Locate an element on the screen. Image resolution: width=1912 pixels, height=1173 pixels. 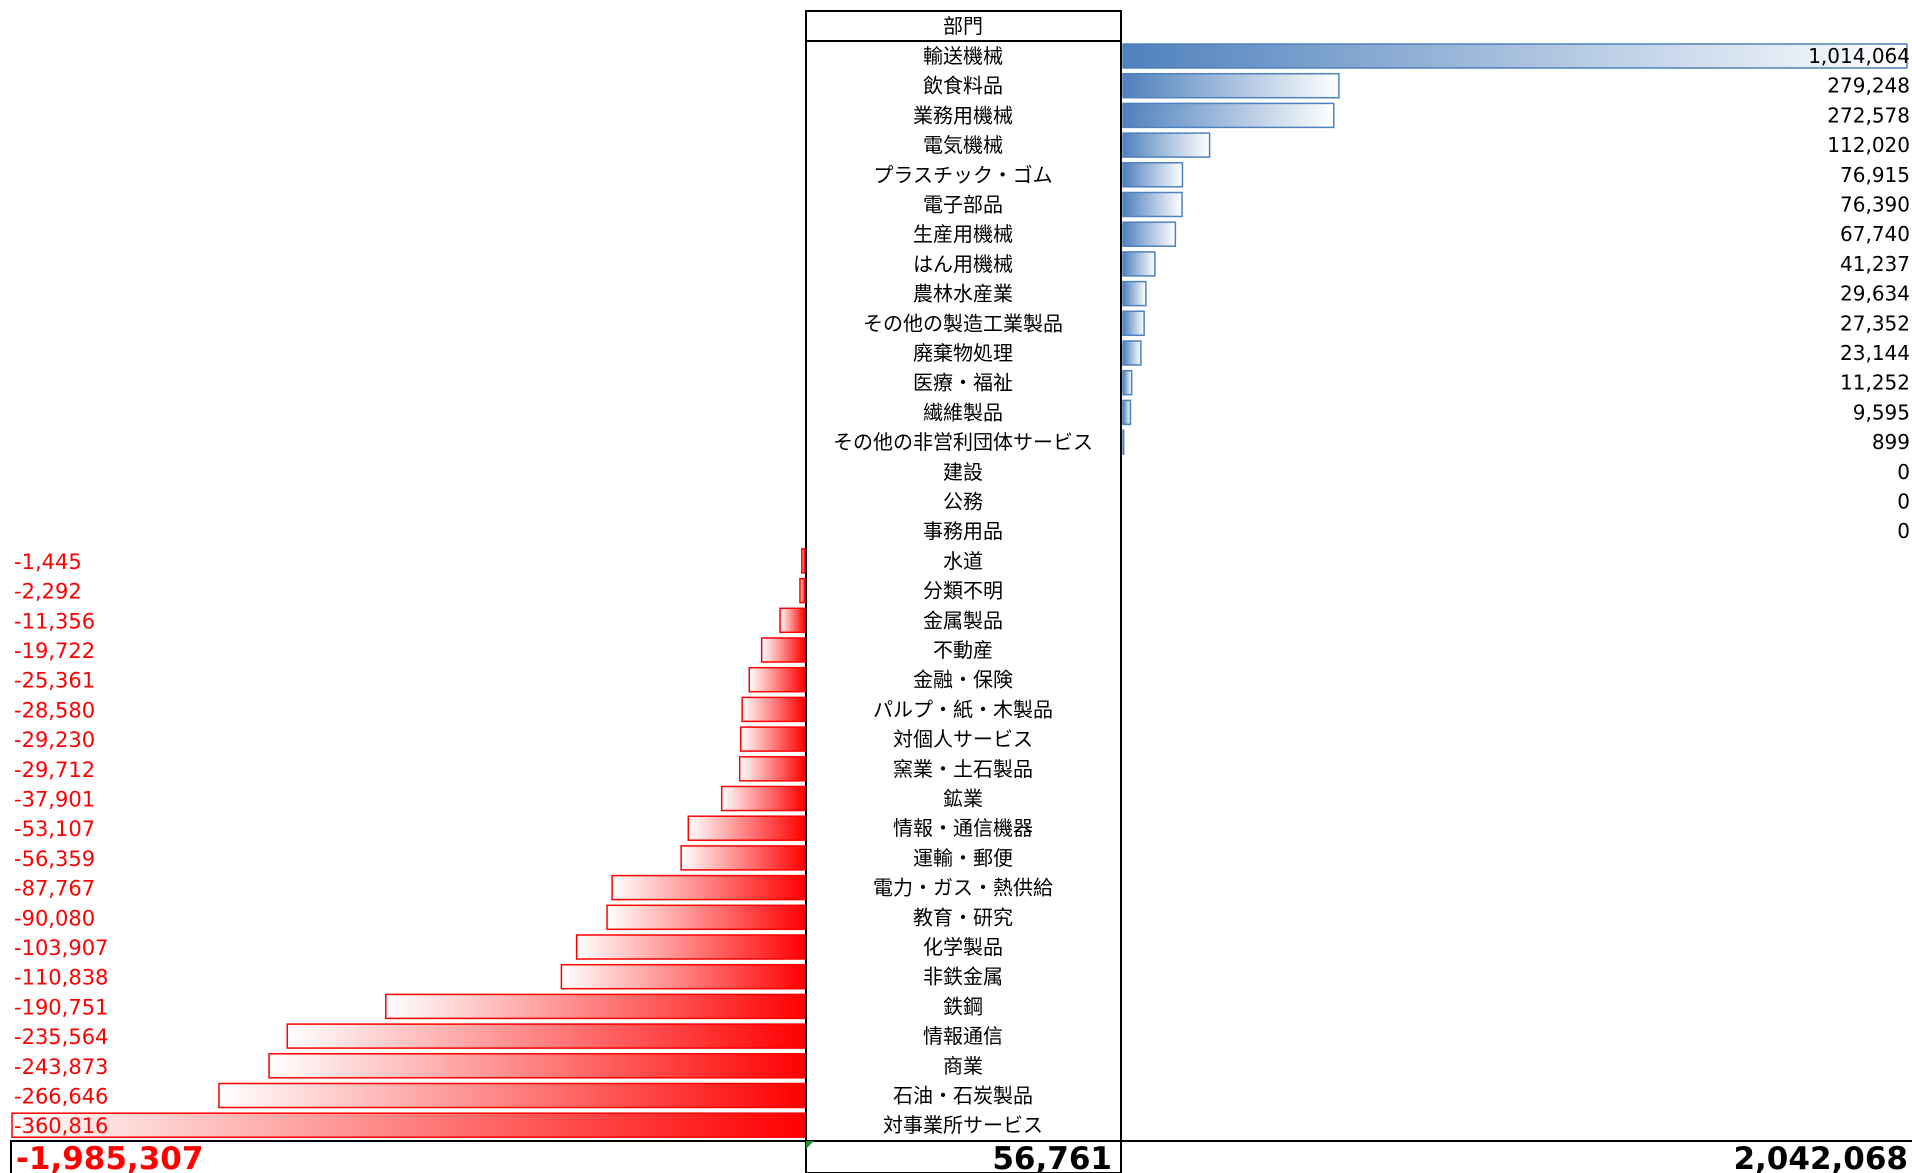
negative-value-label: -103,907 is located at coordinates (61, 948).